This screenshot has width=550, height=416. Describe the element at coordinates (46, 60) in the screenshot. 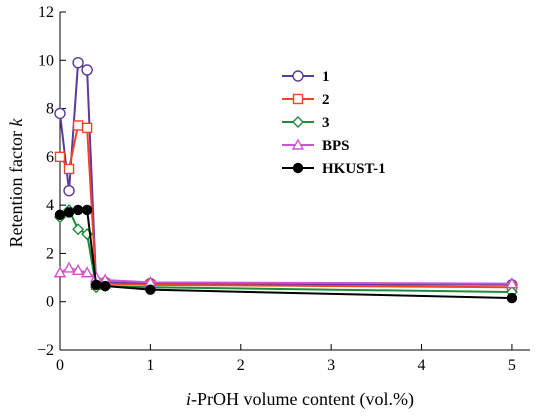

I see `y-tick-label: 10` at that location.